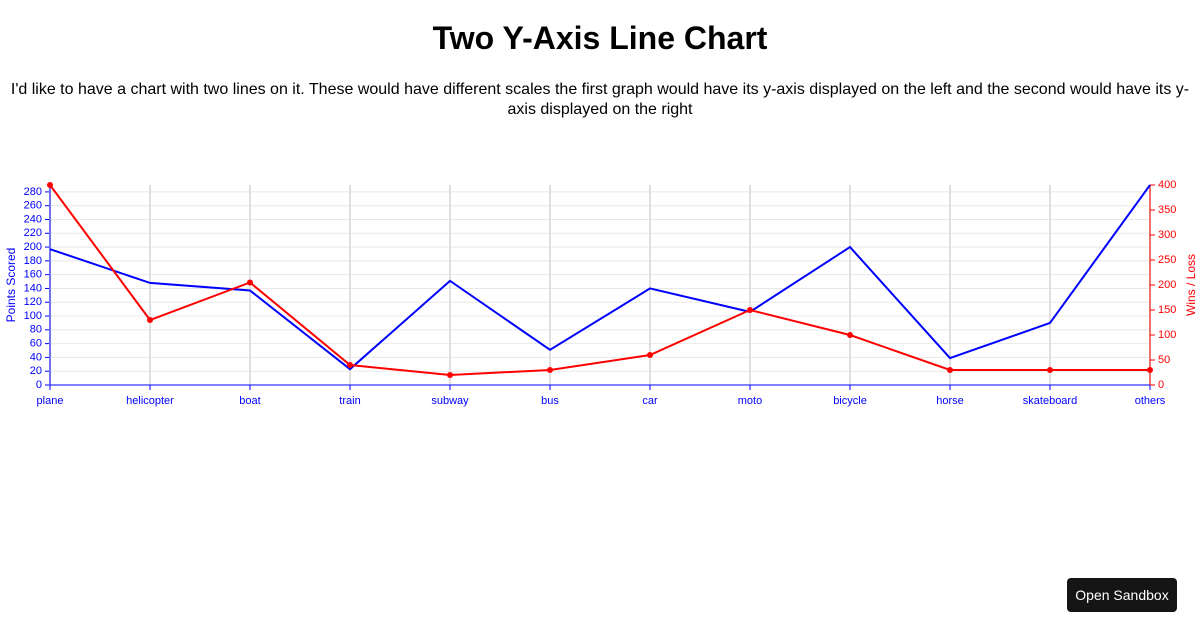  What do you see at coordinates (1167, 335) in the screenshot?
I see `y2-tick-label: 100` at bounding box center [1167, 335].